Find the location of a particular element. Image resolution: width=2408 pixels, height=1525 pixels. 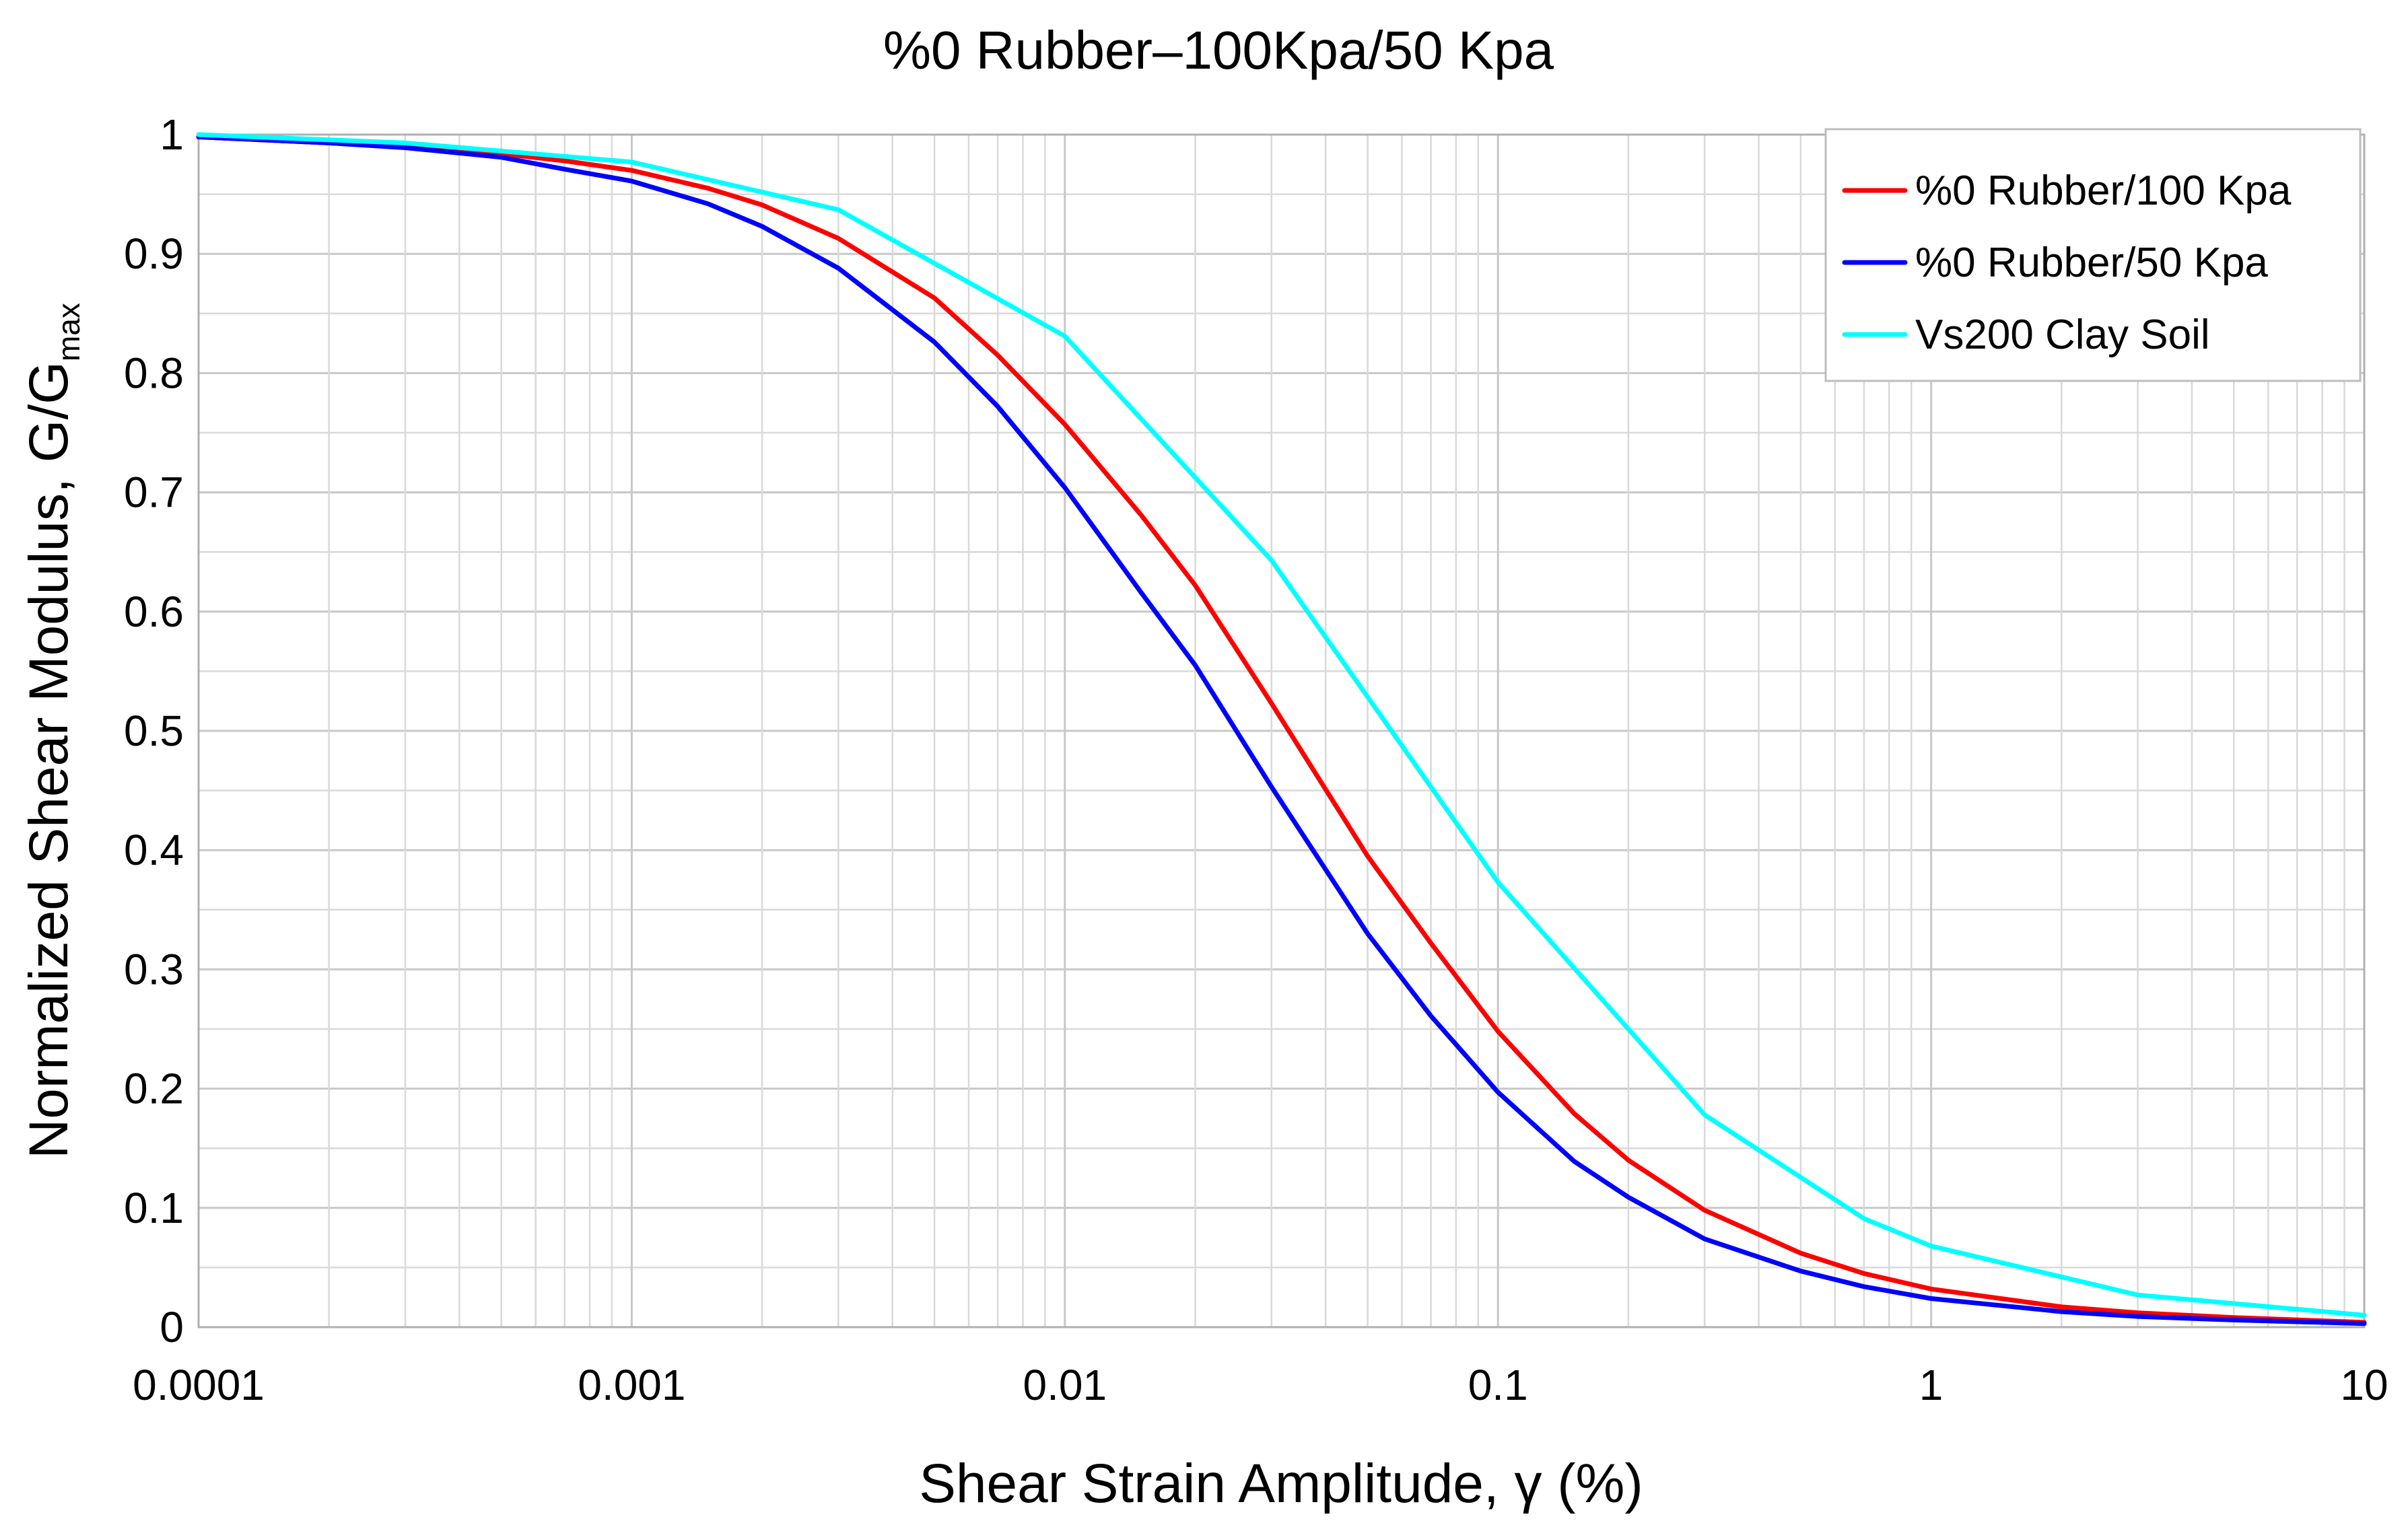

legend-label: %0 Rubber/50 Kpa is located at coordinates (2091, 263).